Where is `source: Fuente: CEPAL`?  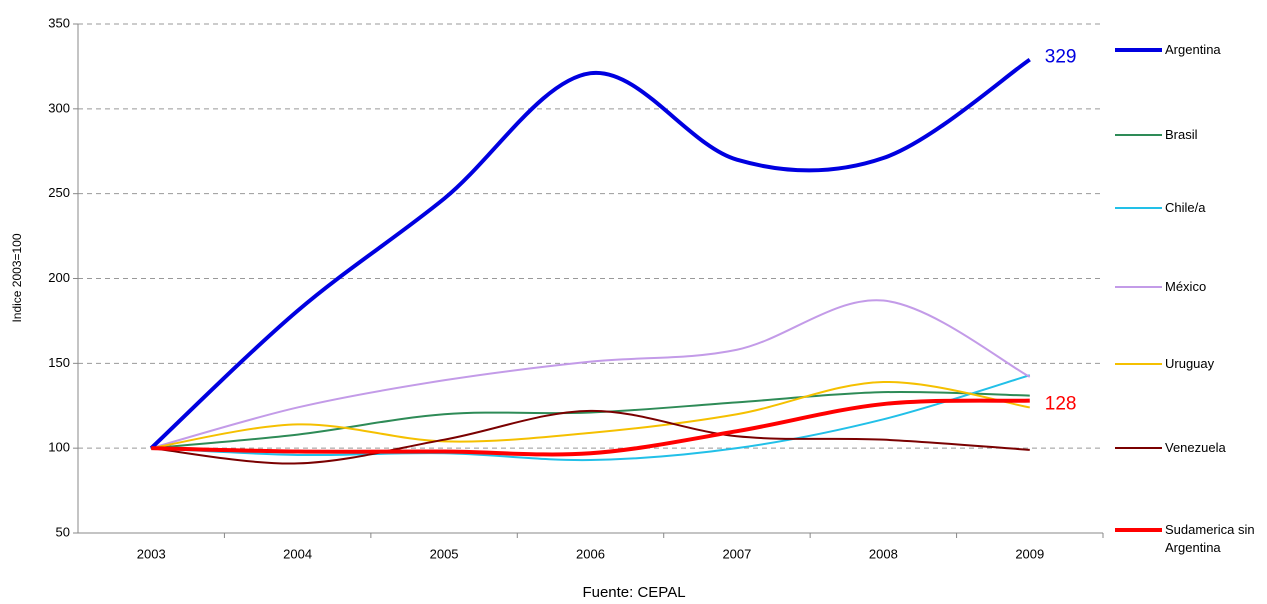
source: Fuente: CEPAL is located at coordinates (633, 592).